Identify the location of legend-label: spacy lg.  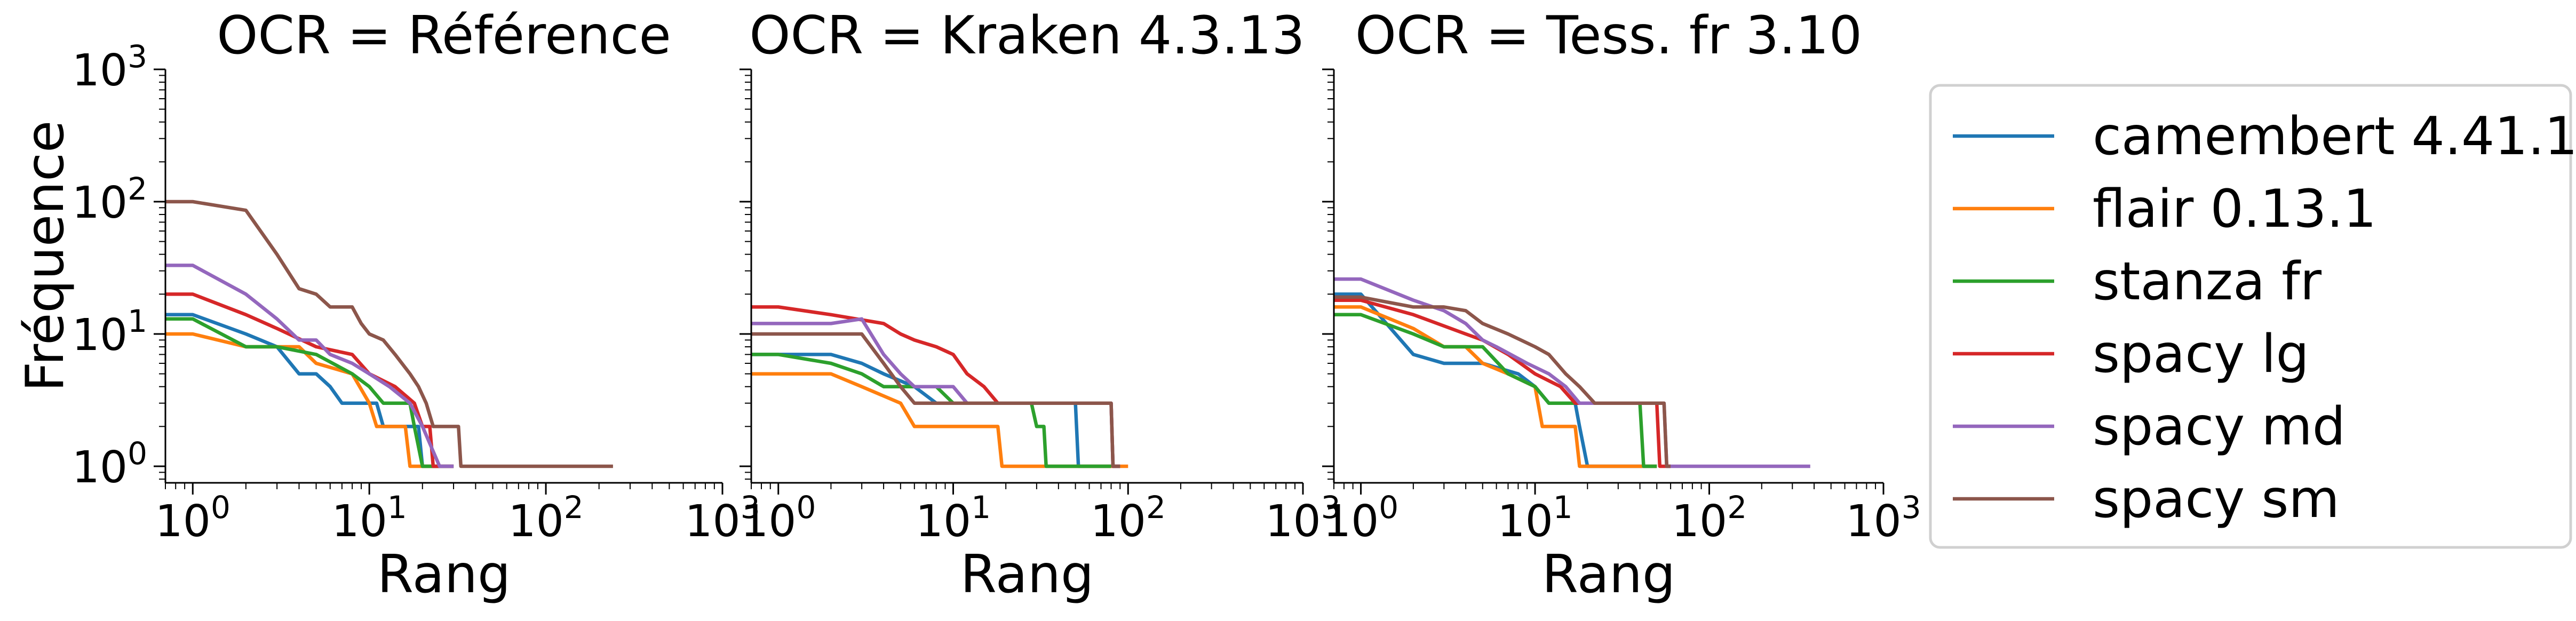
(2201, 354).